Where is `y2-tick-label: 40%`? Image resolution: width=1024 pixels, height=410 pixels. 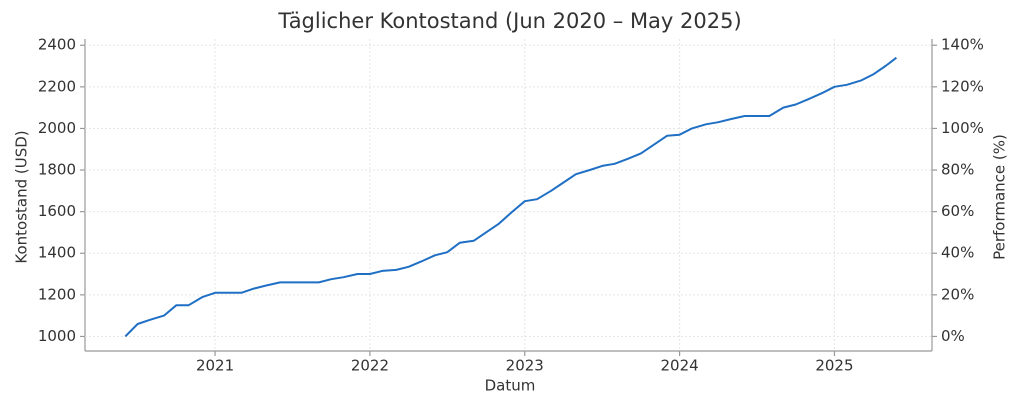
y2-tick-label: 40% is located at coordinates (957, 253).